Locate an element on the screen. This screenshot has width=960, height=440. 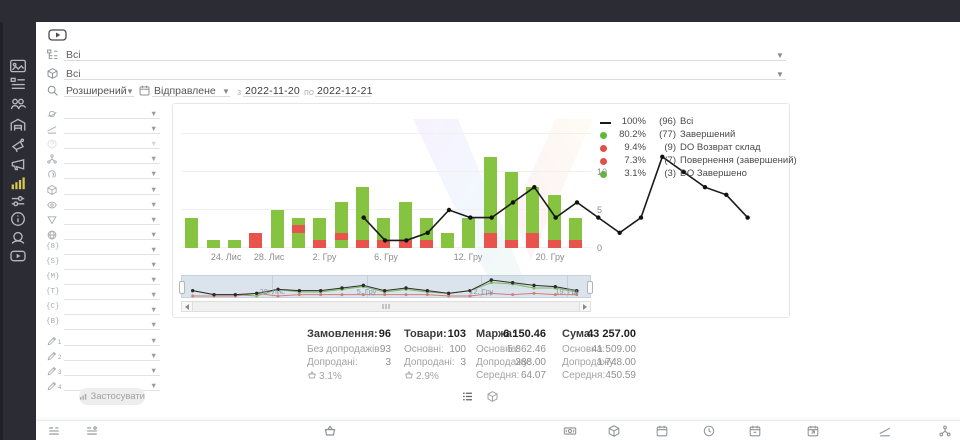
promo-icon is located at coordinates (18, 145).